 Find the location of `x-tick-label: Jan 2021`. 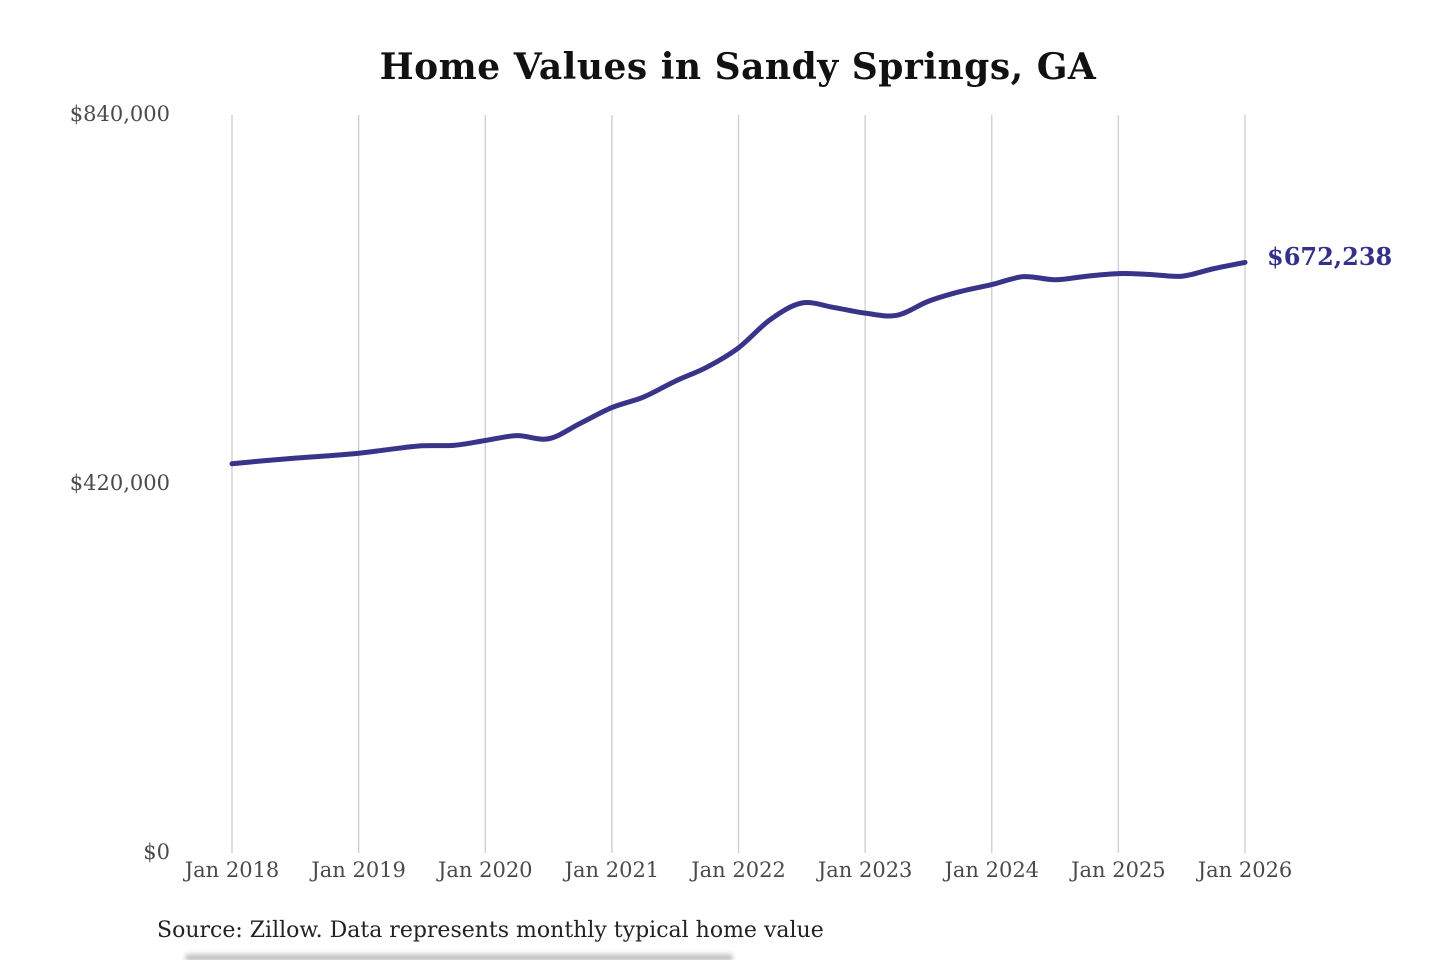

x-tick-label: Jan 2021 is located at coordinates (612, 870).